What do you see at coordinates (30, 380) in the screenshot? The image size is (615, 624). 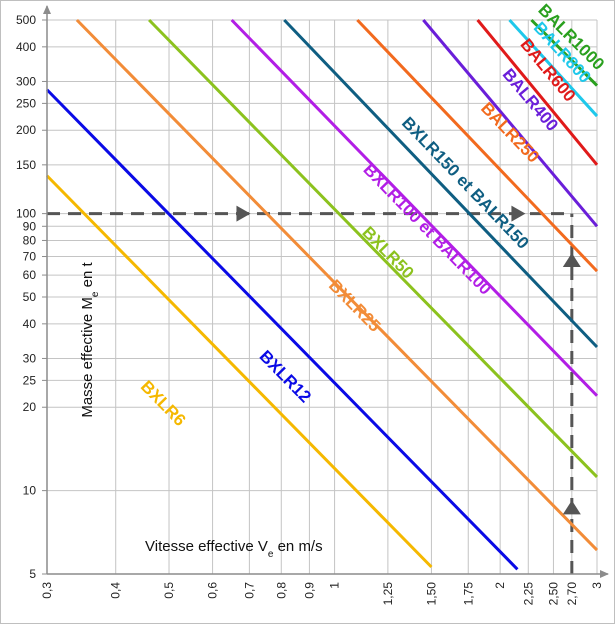 I see `y-tick-label: 25` at bounding box center [30, 380].